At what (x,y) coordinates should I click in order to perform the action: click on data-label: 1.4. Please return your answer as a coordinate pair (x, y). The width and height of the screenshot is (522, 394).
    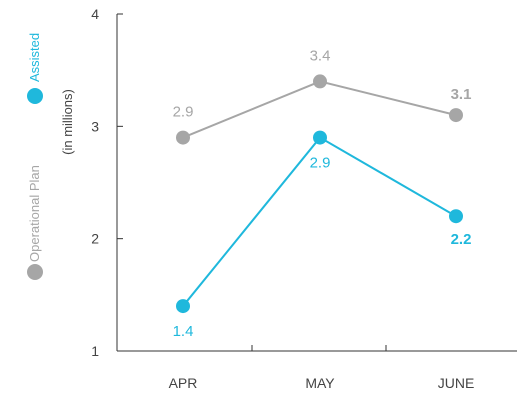
    Looking at the image, I should click on (183, 331).